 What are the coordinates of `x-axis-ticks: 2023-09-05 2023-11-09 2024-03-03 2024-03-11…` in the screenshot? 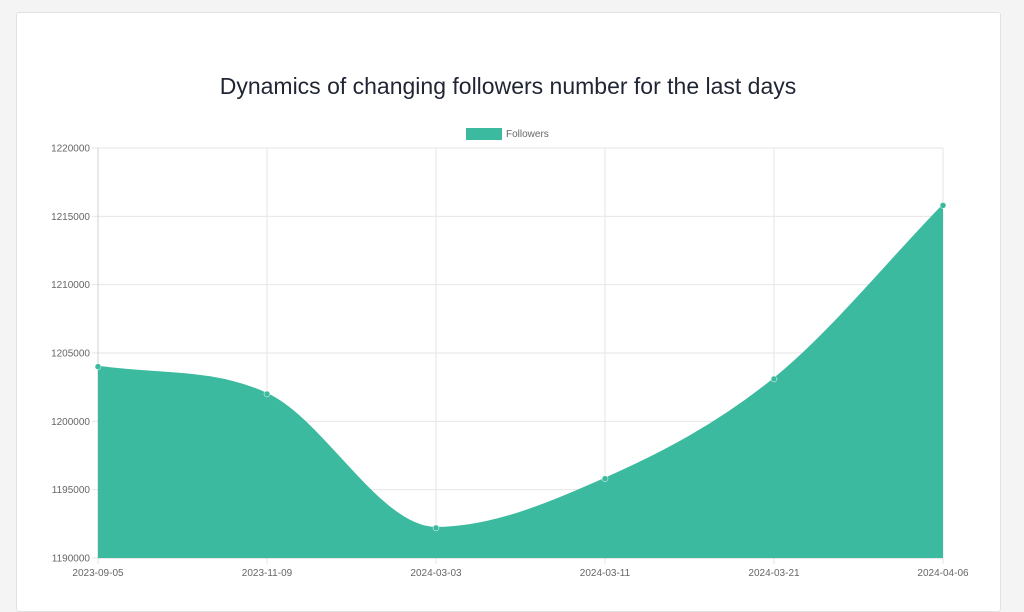 It's located at (520, 573).